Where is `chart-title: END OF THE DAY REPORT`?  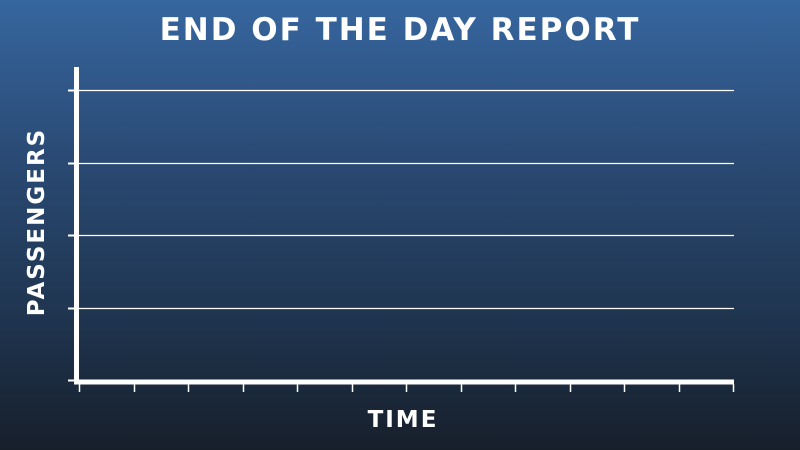 chart-title: END OF THE DAY REPORT is located at coordinates (400, 30).